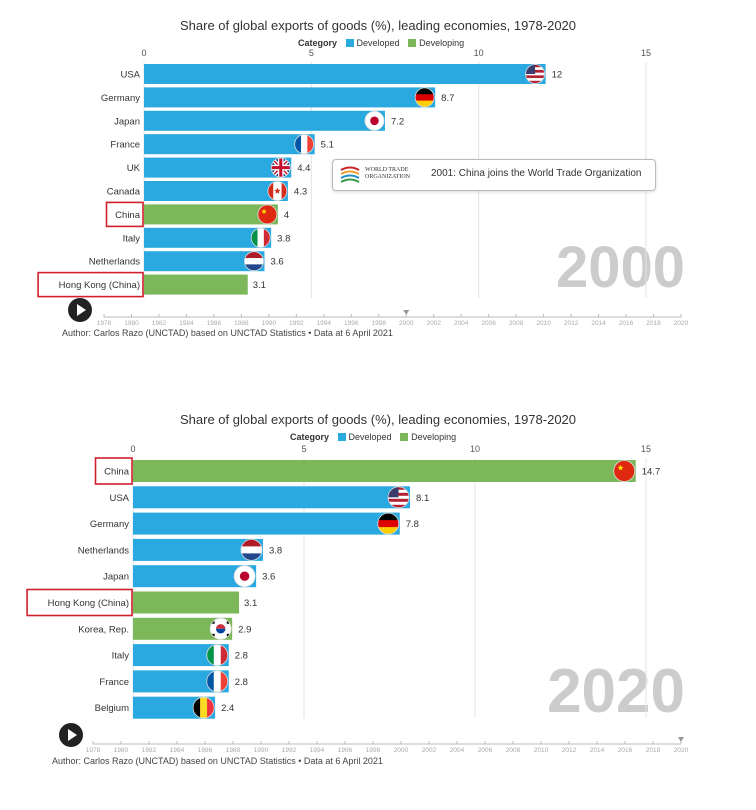 Image resolution: width=756 pixels, height=810 pixels. What do you see at coordinates (557, 75) in the screenshot?
I see `value-label-usa: 12` at bounding box center [557, 75].